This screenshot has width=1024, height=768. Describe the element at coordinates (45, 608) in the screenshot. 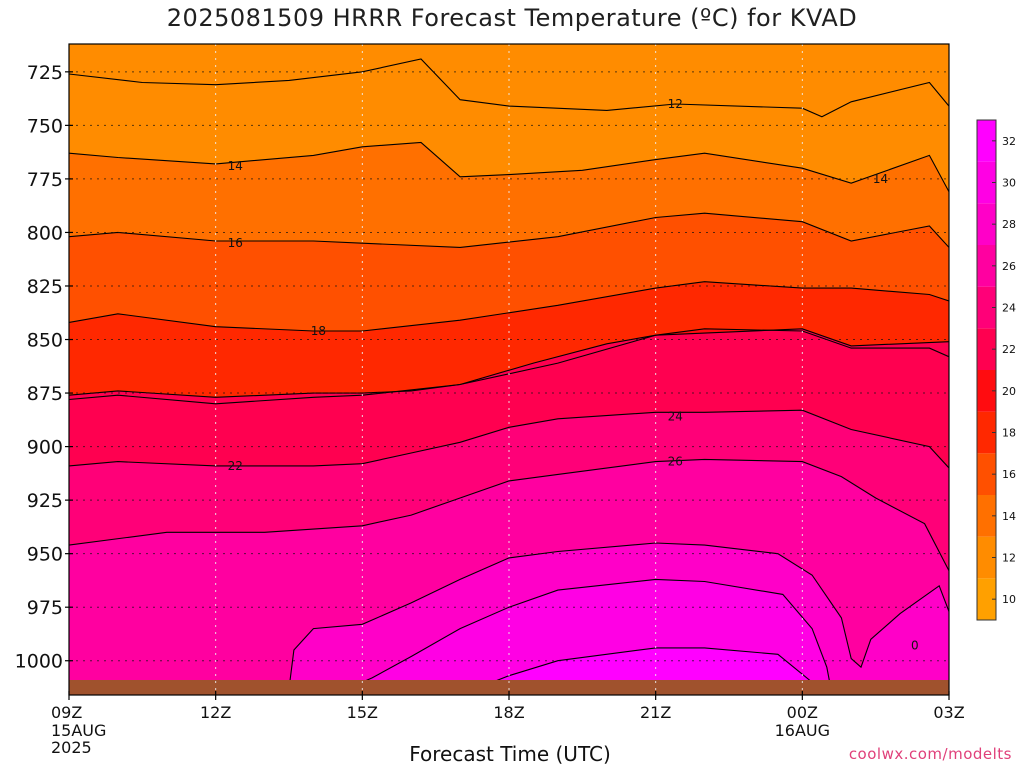

I see `y-tick-label: 975` at that location.